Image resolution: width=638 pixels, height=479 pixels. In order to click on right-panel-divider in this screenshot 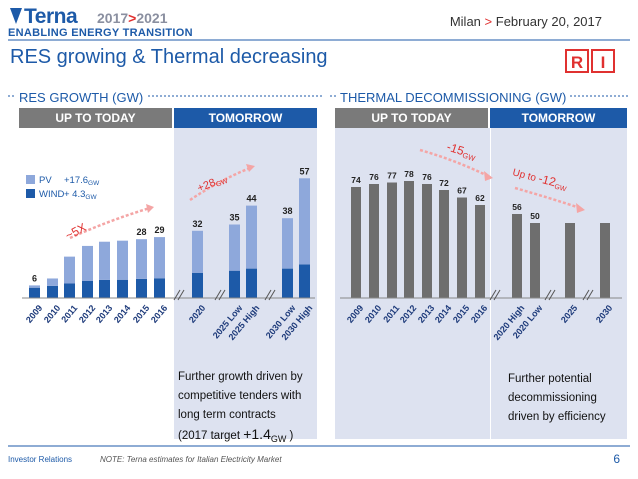, I will do `click(490, 283)`.